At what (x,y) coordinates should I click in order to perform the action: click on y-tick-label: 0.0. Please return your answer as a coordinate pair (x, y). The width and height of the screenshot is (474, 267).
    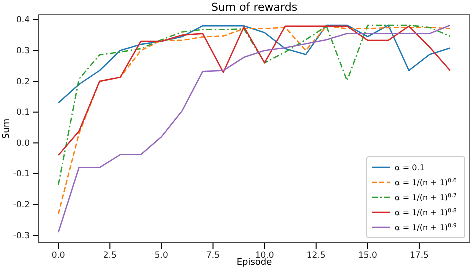
    Looking at the image, I should click on (23, 143).